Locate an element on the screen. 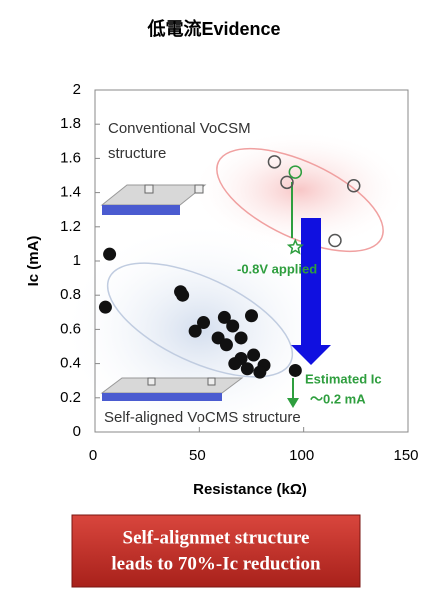 The height and width of the screenshot is (592, 428). y-tick-label: 0 is located at coordinates (77, 431).